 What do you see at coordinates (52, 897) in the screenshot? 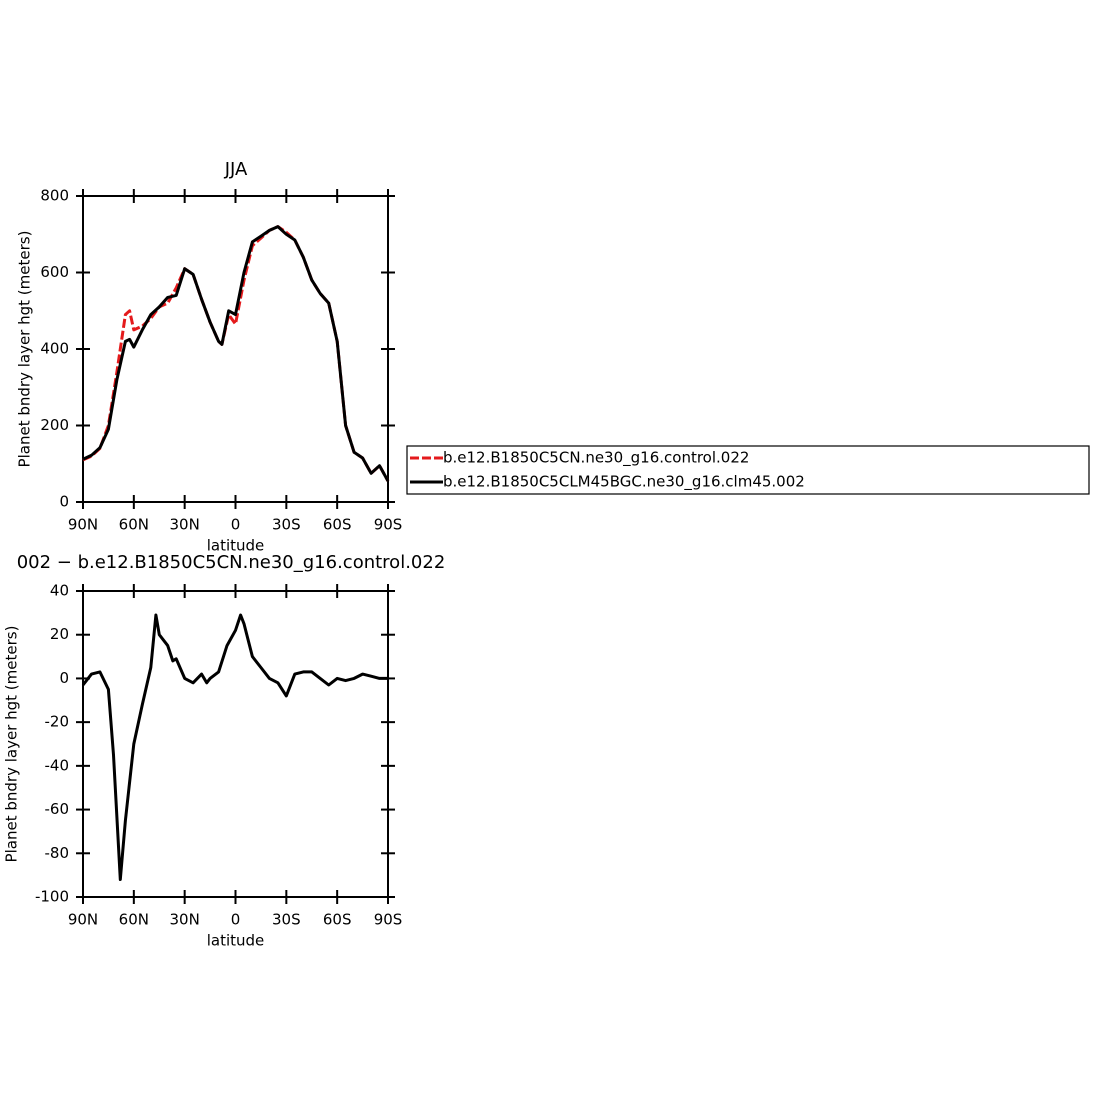
I see `y-tick-label: -100` at bounding box center [52, 897].